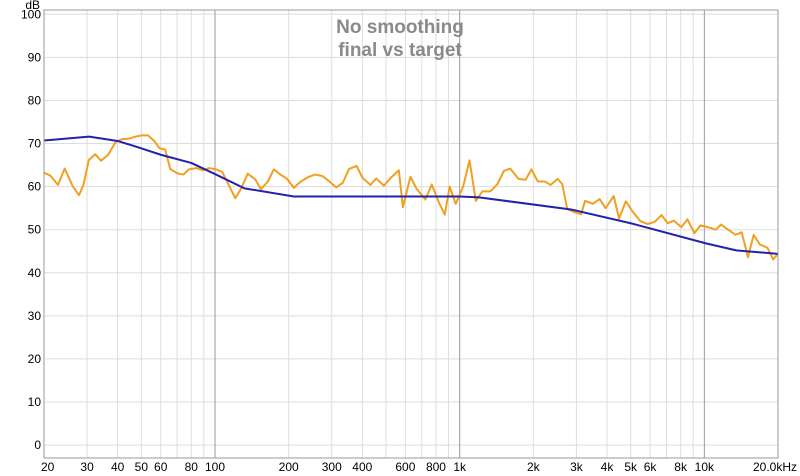 The height and width of the screenshot is (476, 800). Describe the element at coordinates (35, 230) in the screenshot. I see `y-tick-label: 50` at that location.